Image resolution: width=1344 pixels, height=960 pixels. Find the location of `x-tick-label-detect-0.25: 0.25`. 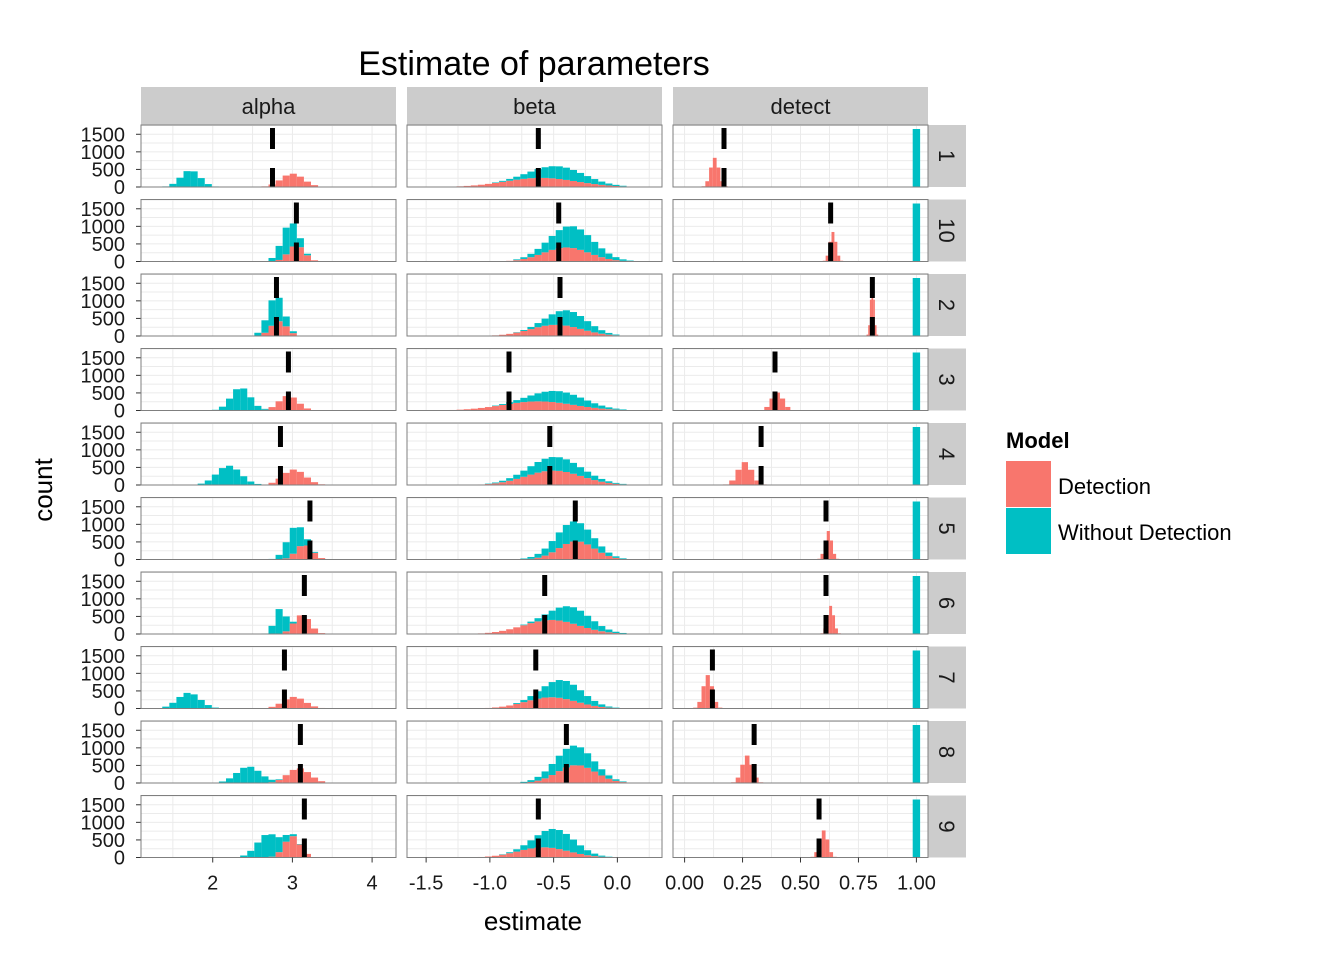

x-tick-label-detect-0.25: 0.25 is located at coordinates (742, 884).